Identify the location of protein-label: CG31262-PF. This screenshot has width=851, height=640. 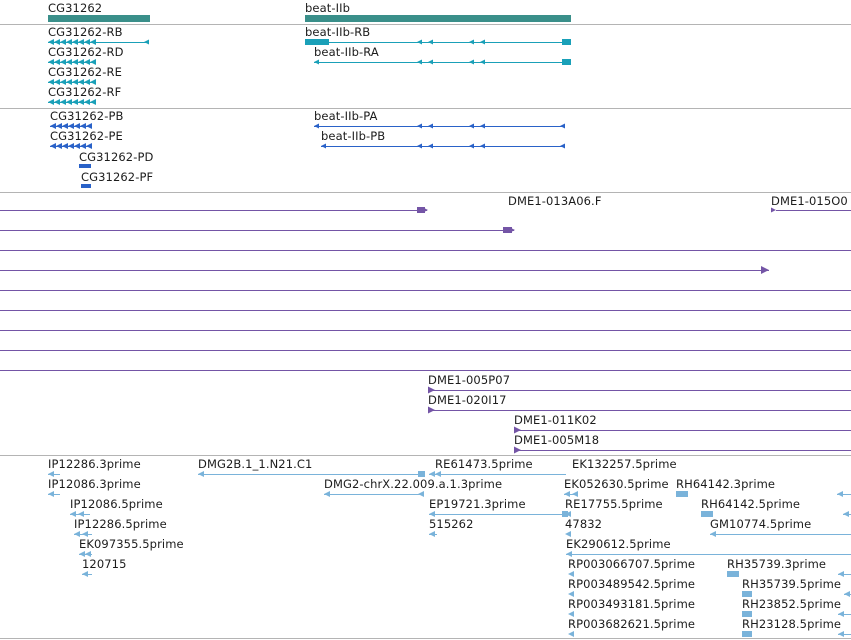
(117, 177).